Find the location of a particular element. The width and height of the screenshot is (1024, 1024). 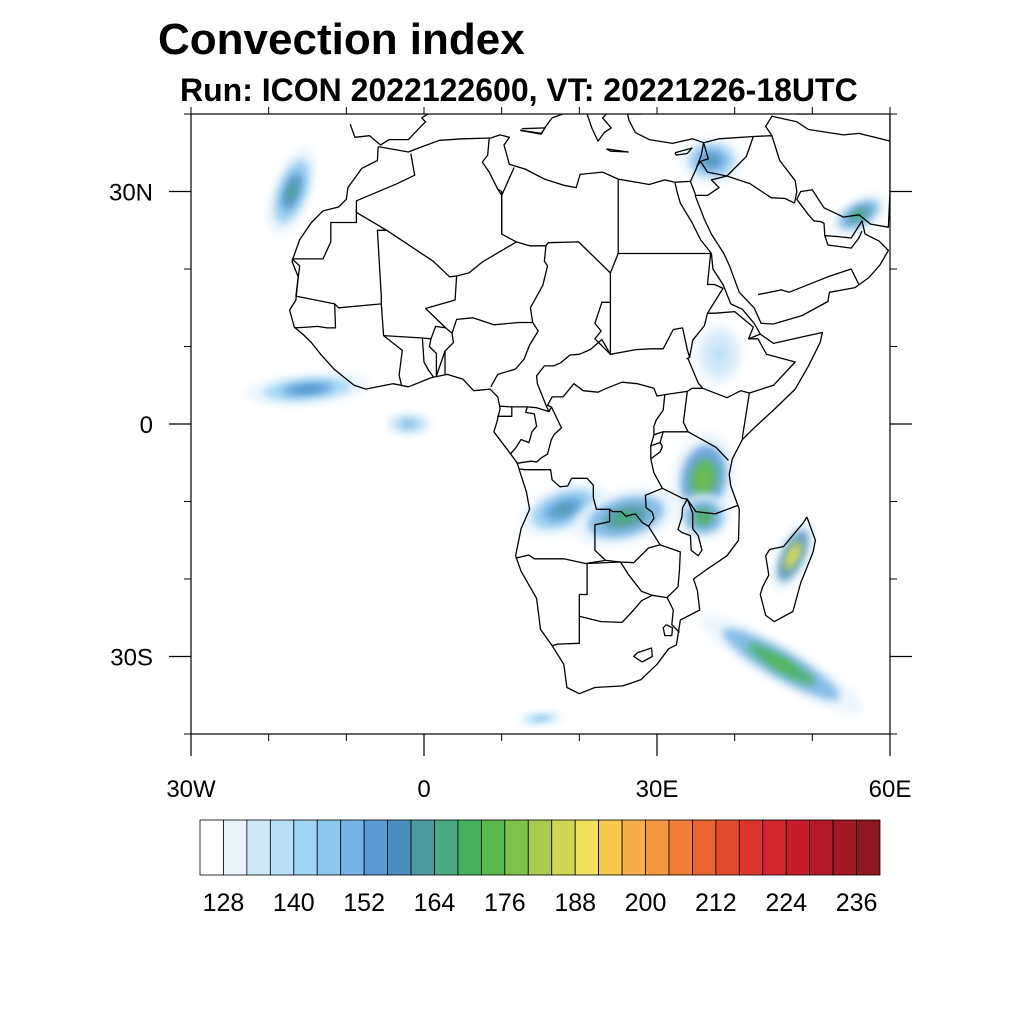

colorbar-label: 200 is located at coordinates (646, 903).